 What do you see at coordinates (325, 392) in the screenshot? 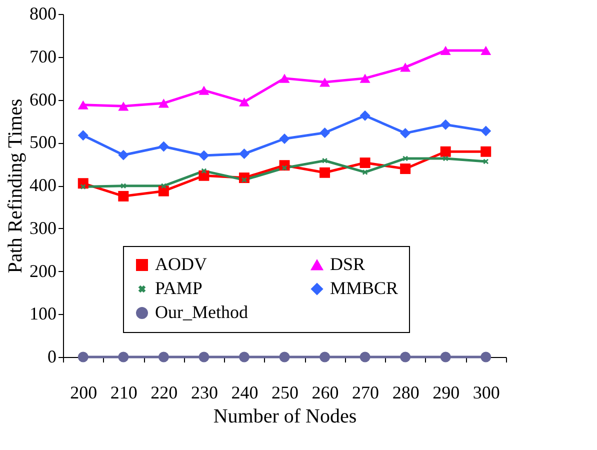
I see `x-tick-label: 260` at bounding box center [325, 392].